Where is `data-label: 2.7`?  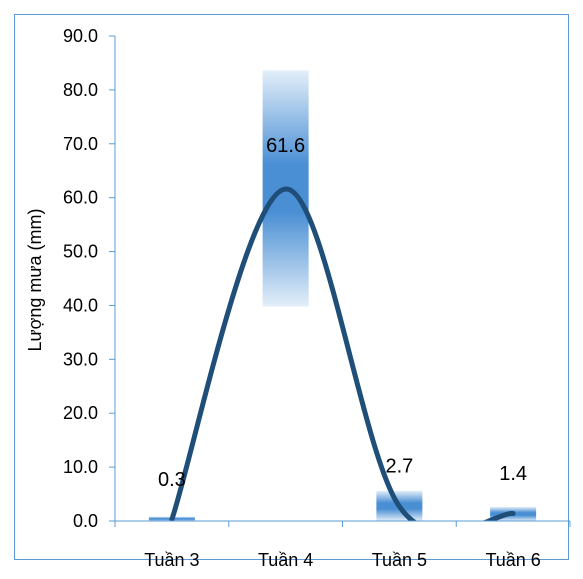
data-label: 2.7 is located at coordinates (399, 467).